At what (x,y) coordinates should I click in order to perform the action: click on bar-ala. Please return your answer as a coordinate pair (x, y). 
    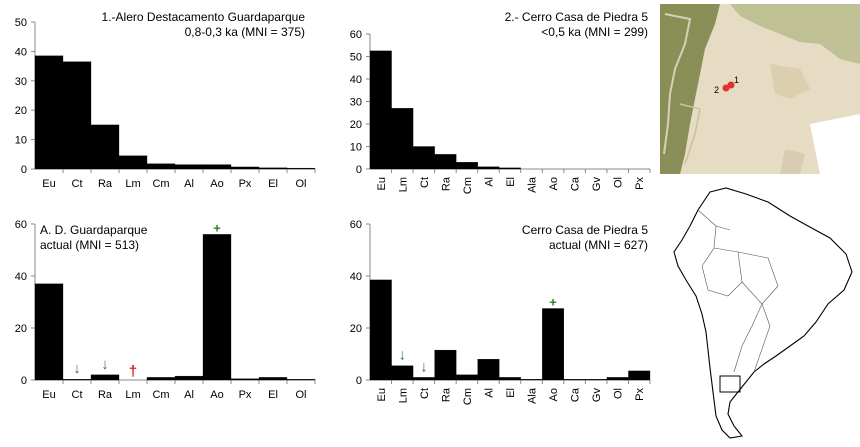
    Looking at the image, I should click on (531, 380).